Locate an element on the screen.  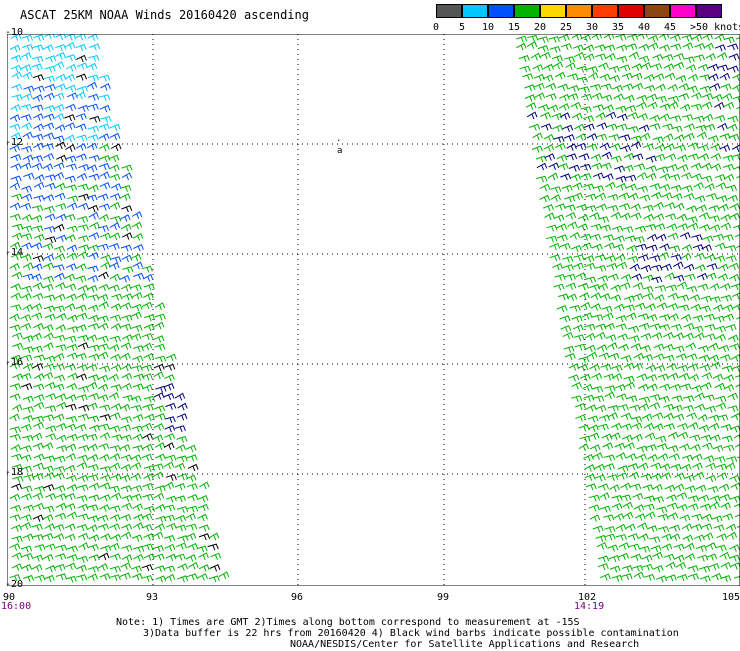
island-marker: a is located at coordinates (339, 151).